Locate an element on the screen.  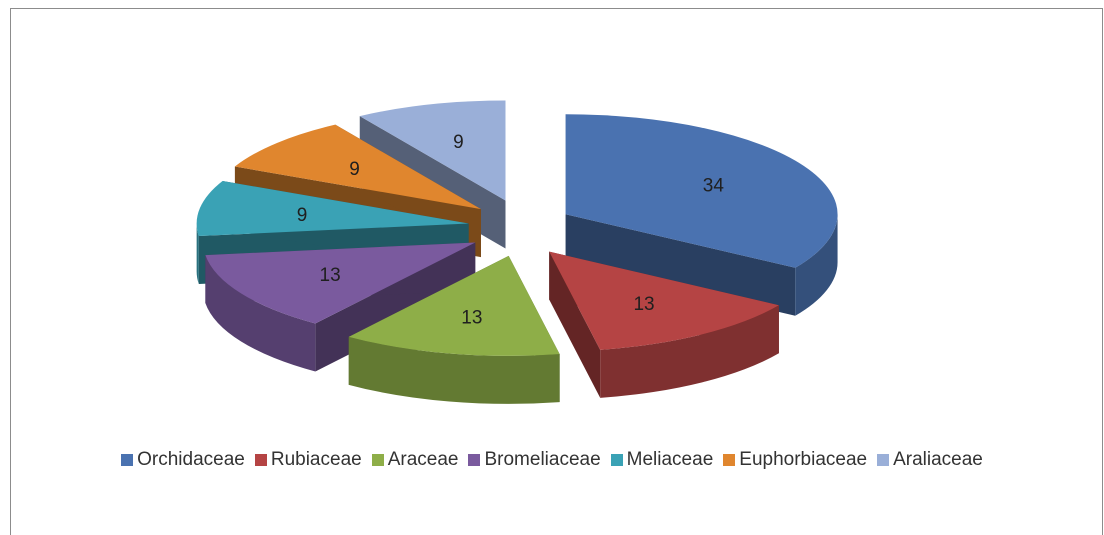
legend-item-rubiaceae: Rubiaceae is located at coordinates (308, 460).